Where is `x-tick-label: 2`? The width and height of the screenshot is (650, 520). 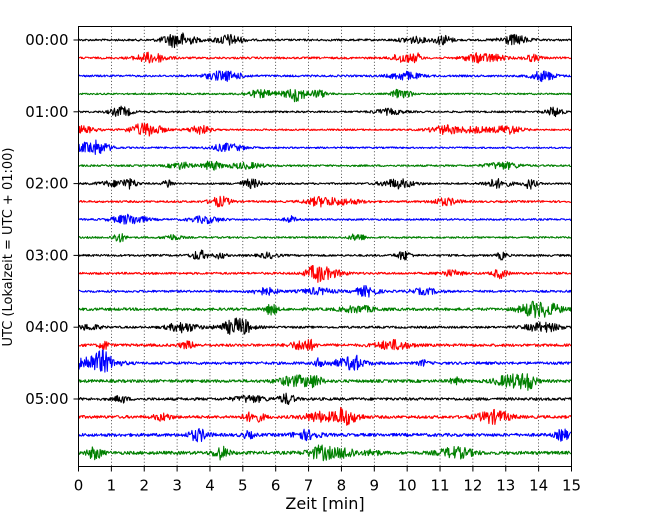
x-tick-label: 2 is located at coordinates (144, 486).